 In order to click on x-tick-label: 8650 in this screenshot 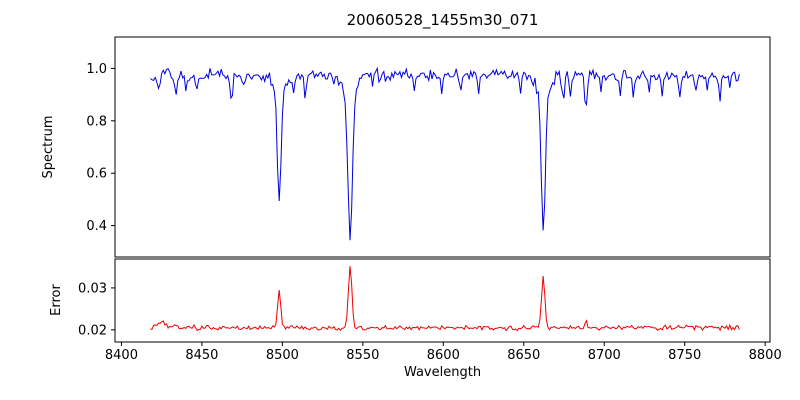, I will do `click(523, 355)`.